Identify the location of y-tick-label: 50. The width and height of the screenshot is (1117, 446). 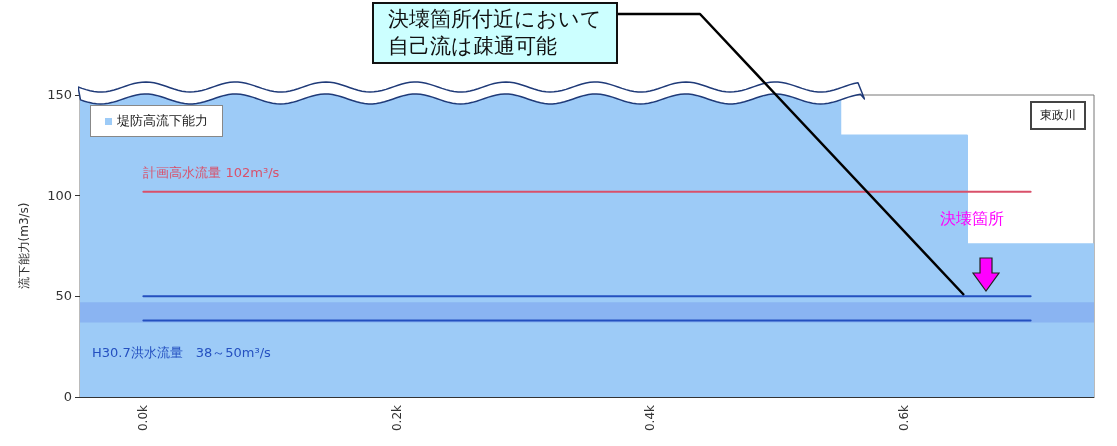
(63, 296).